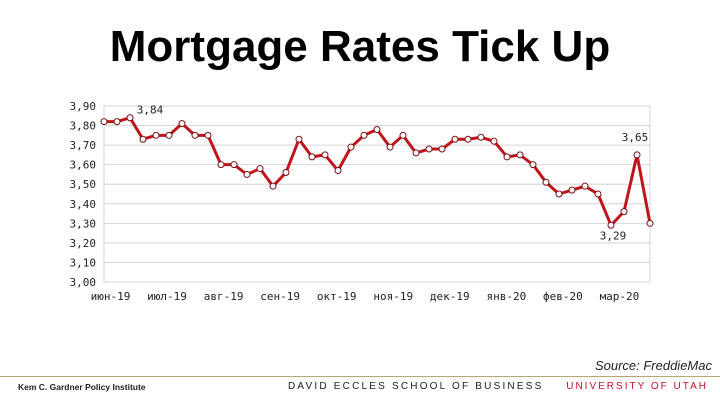  I want to click on data-label: 3,84, so click(150, 110).